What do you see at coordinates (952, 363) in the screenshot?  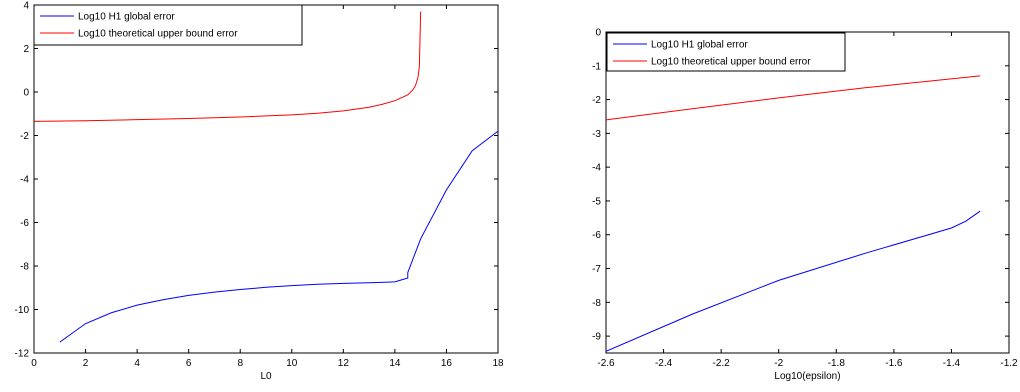 I see `x-tick-label: -1.4` at bounding box center [952, 363].